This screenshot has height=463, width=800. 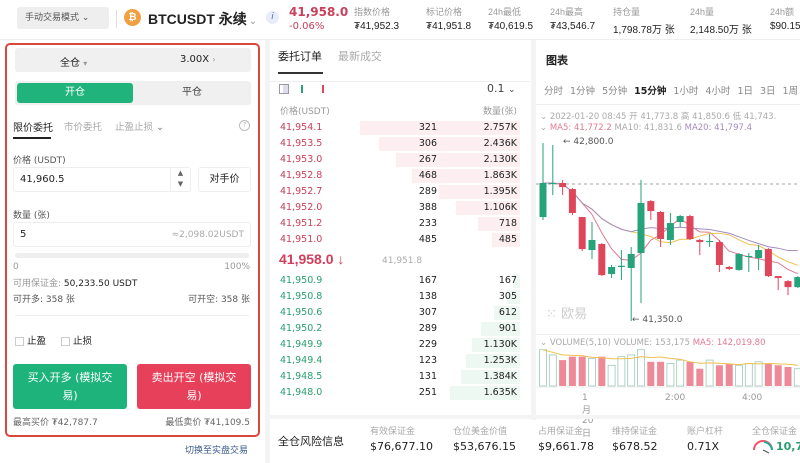 What do you see at coordinates (102, 179) in the screenshot?
I see `price-input: 41,960.5 ▲ ▼` at bounding box center [102, 179].